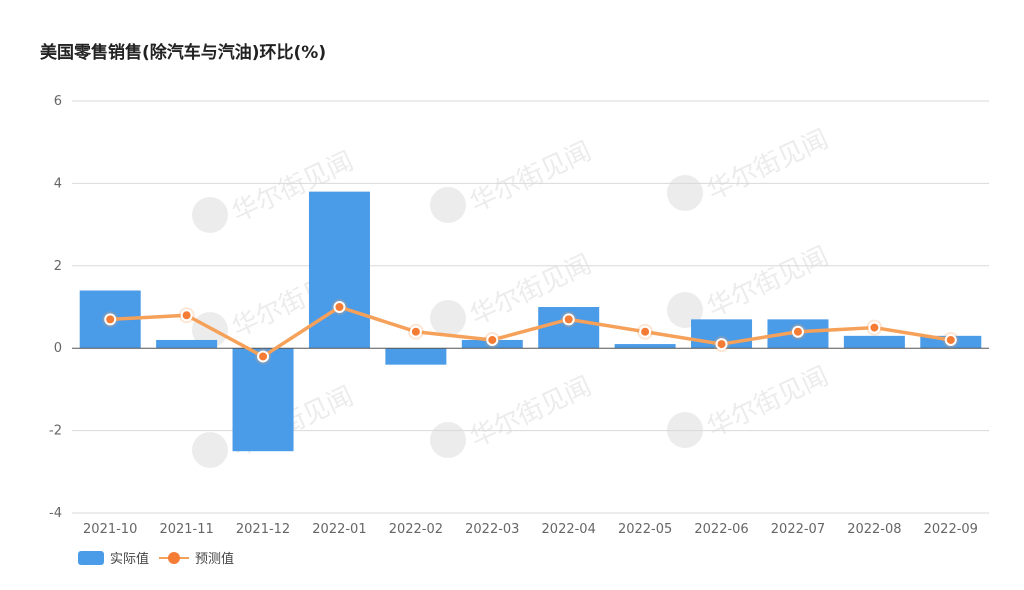 The image size is (1024, 590). What do you see at coordinates (874, 529) in the screenshot?
I see `x-tick-label: 2022-08` at bounding box center [874, 529].